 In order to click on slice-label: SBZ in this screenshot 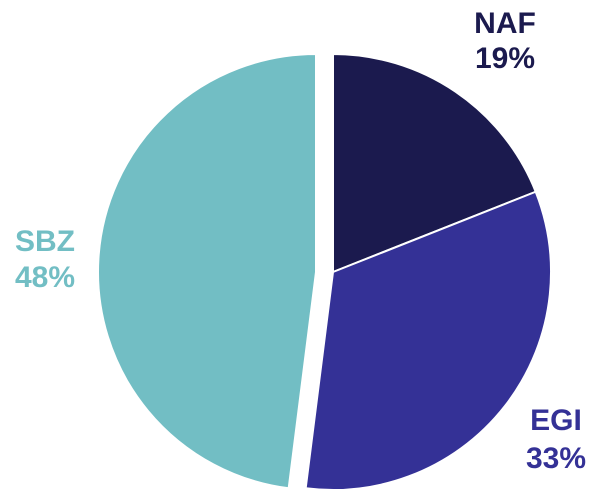, I will do `click(45, 241)`.